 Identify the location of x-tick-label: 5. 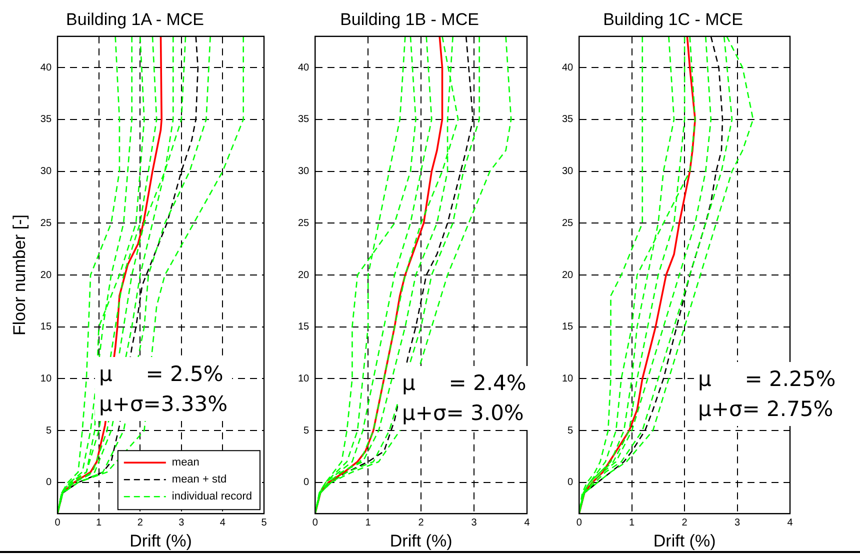
(264, 522).